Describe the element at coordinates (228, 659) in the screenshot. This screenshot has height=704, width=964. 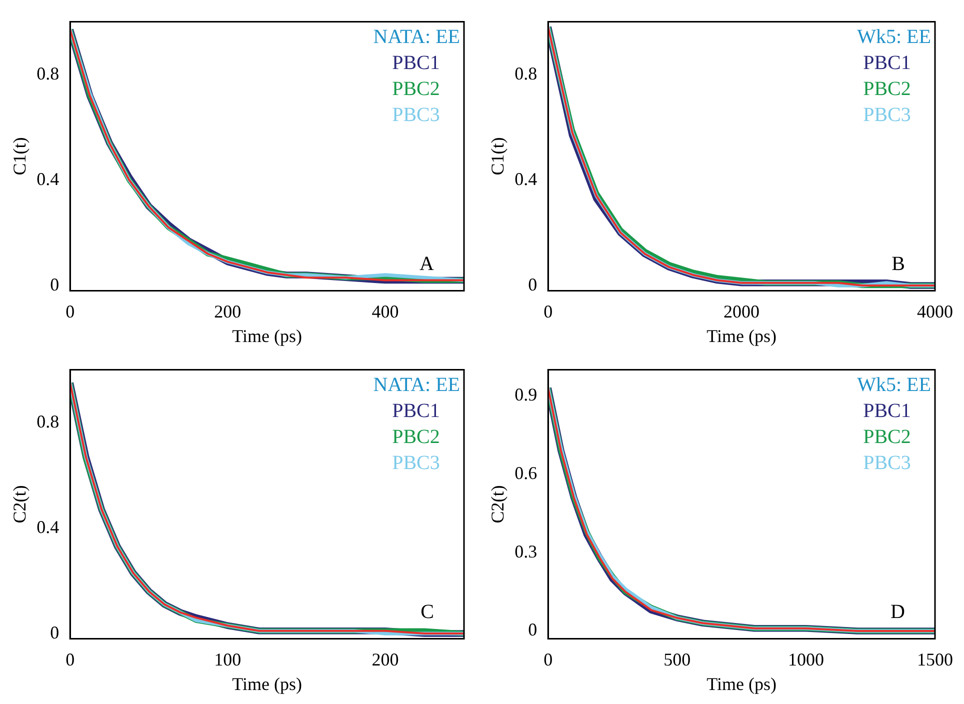
I see `x-tick-label: 100` at that location.